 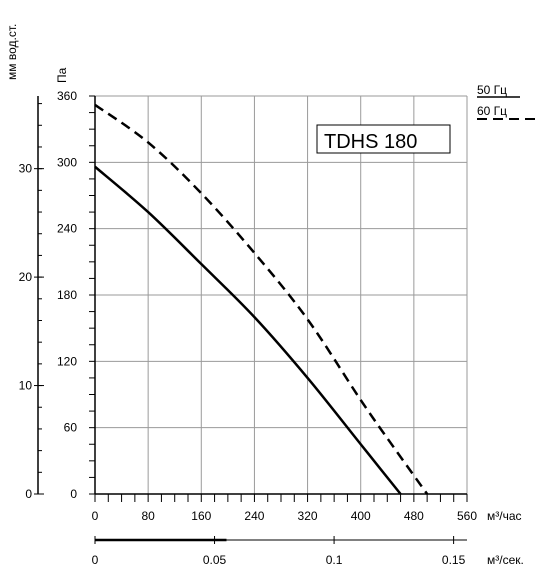 I want to click on x-axis-label-primary: м³/час, so click(x=504, y=516).